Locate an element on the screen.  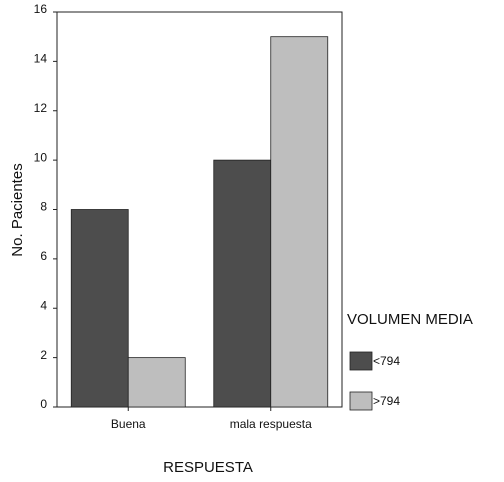
y-axis-title: No. Pacientes is located at coordinates (17, 209).